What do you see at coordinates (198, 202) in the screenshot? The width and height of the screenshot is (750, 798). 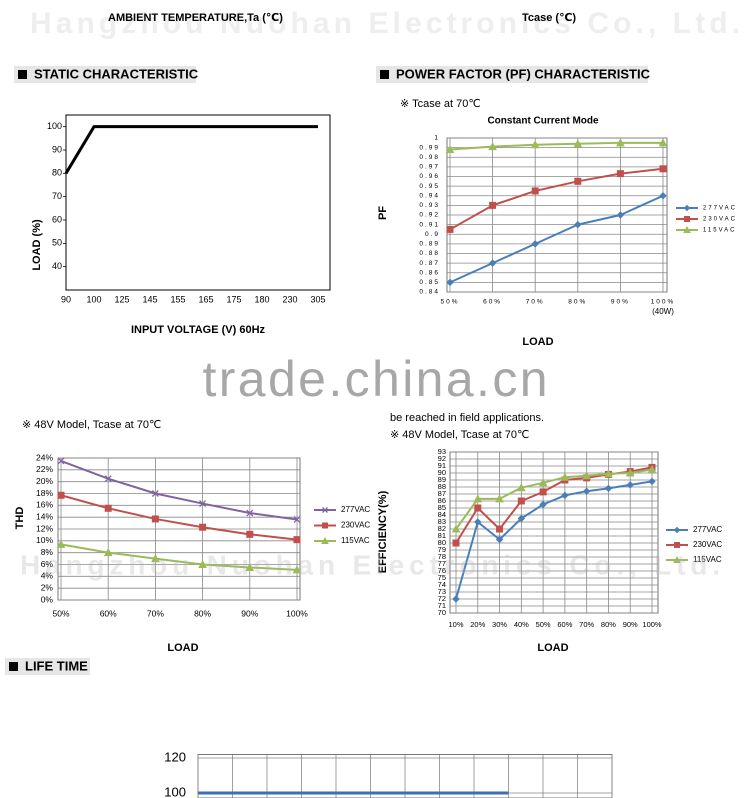 I see `plot-frame` at bounding box center [198, 202].